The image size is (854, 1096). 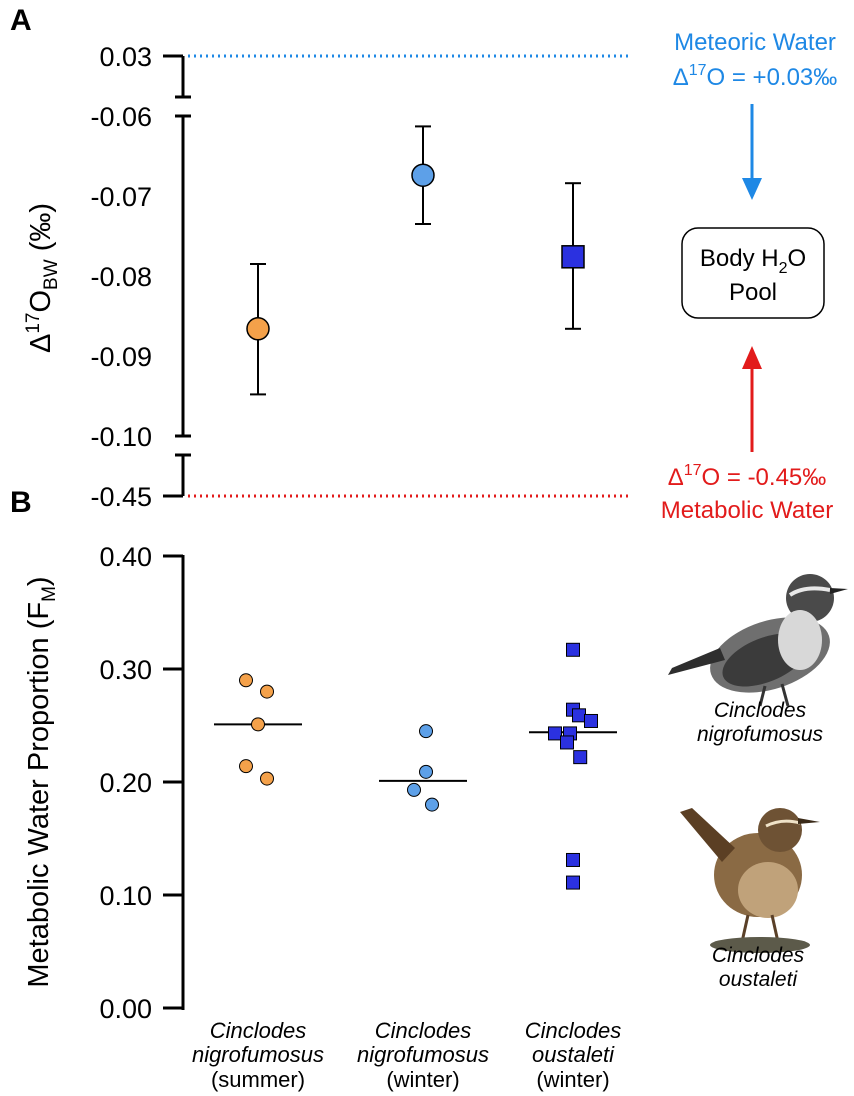 What do you see at coordinates (39, 581) in the screenshot?
I see `axis-title-end: )` at bounding box center [39, 581].